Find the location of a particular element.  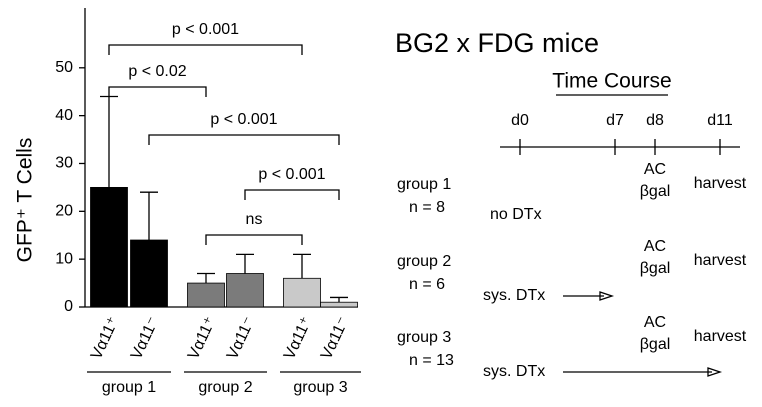

timeline-day: d8 is located at coordinates (655, 120).